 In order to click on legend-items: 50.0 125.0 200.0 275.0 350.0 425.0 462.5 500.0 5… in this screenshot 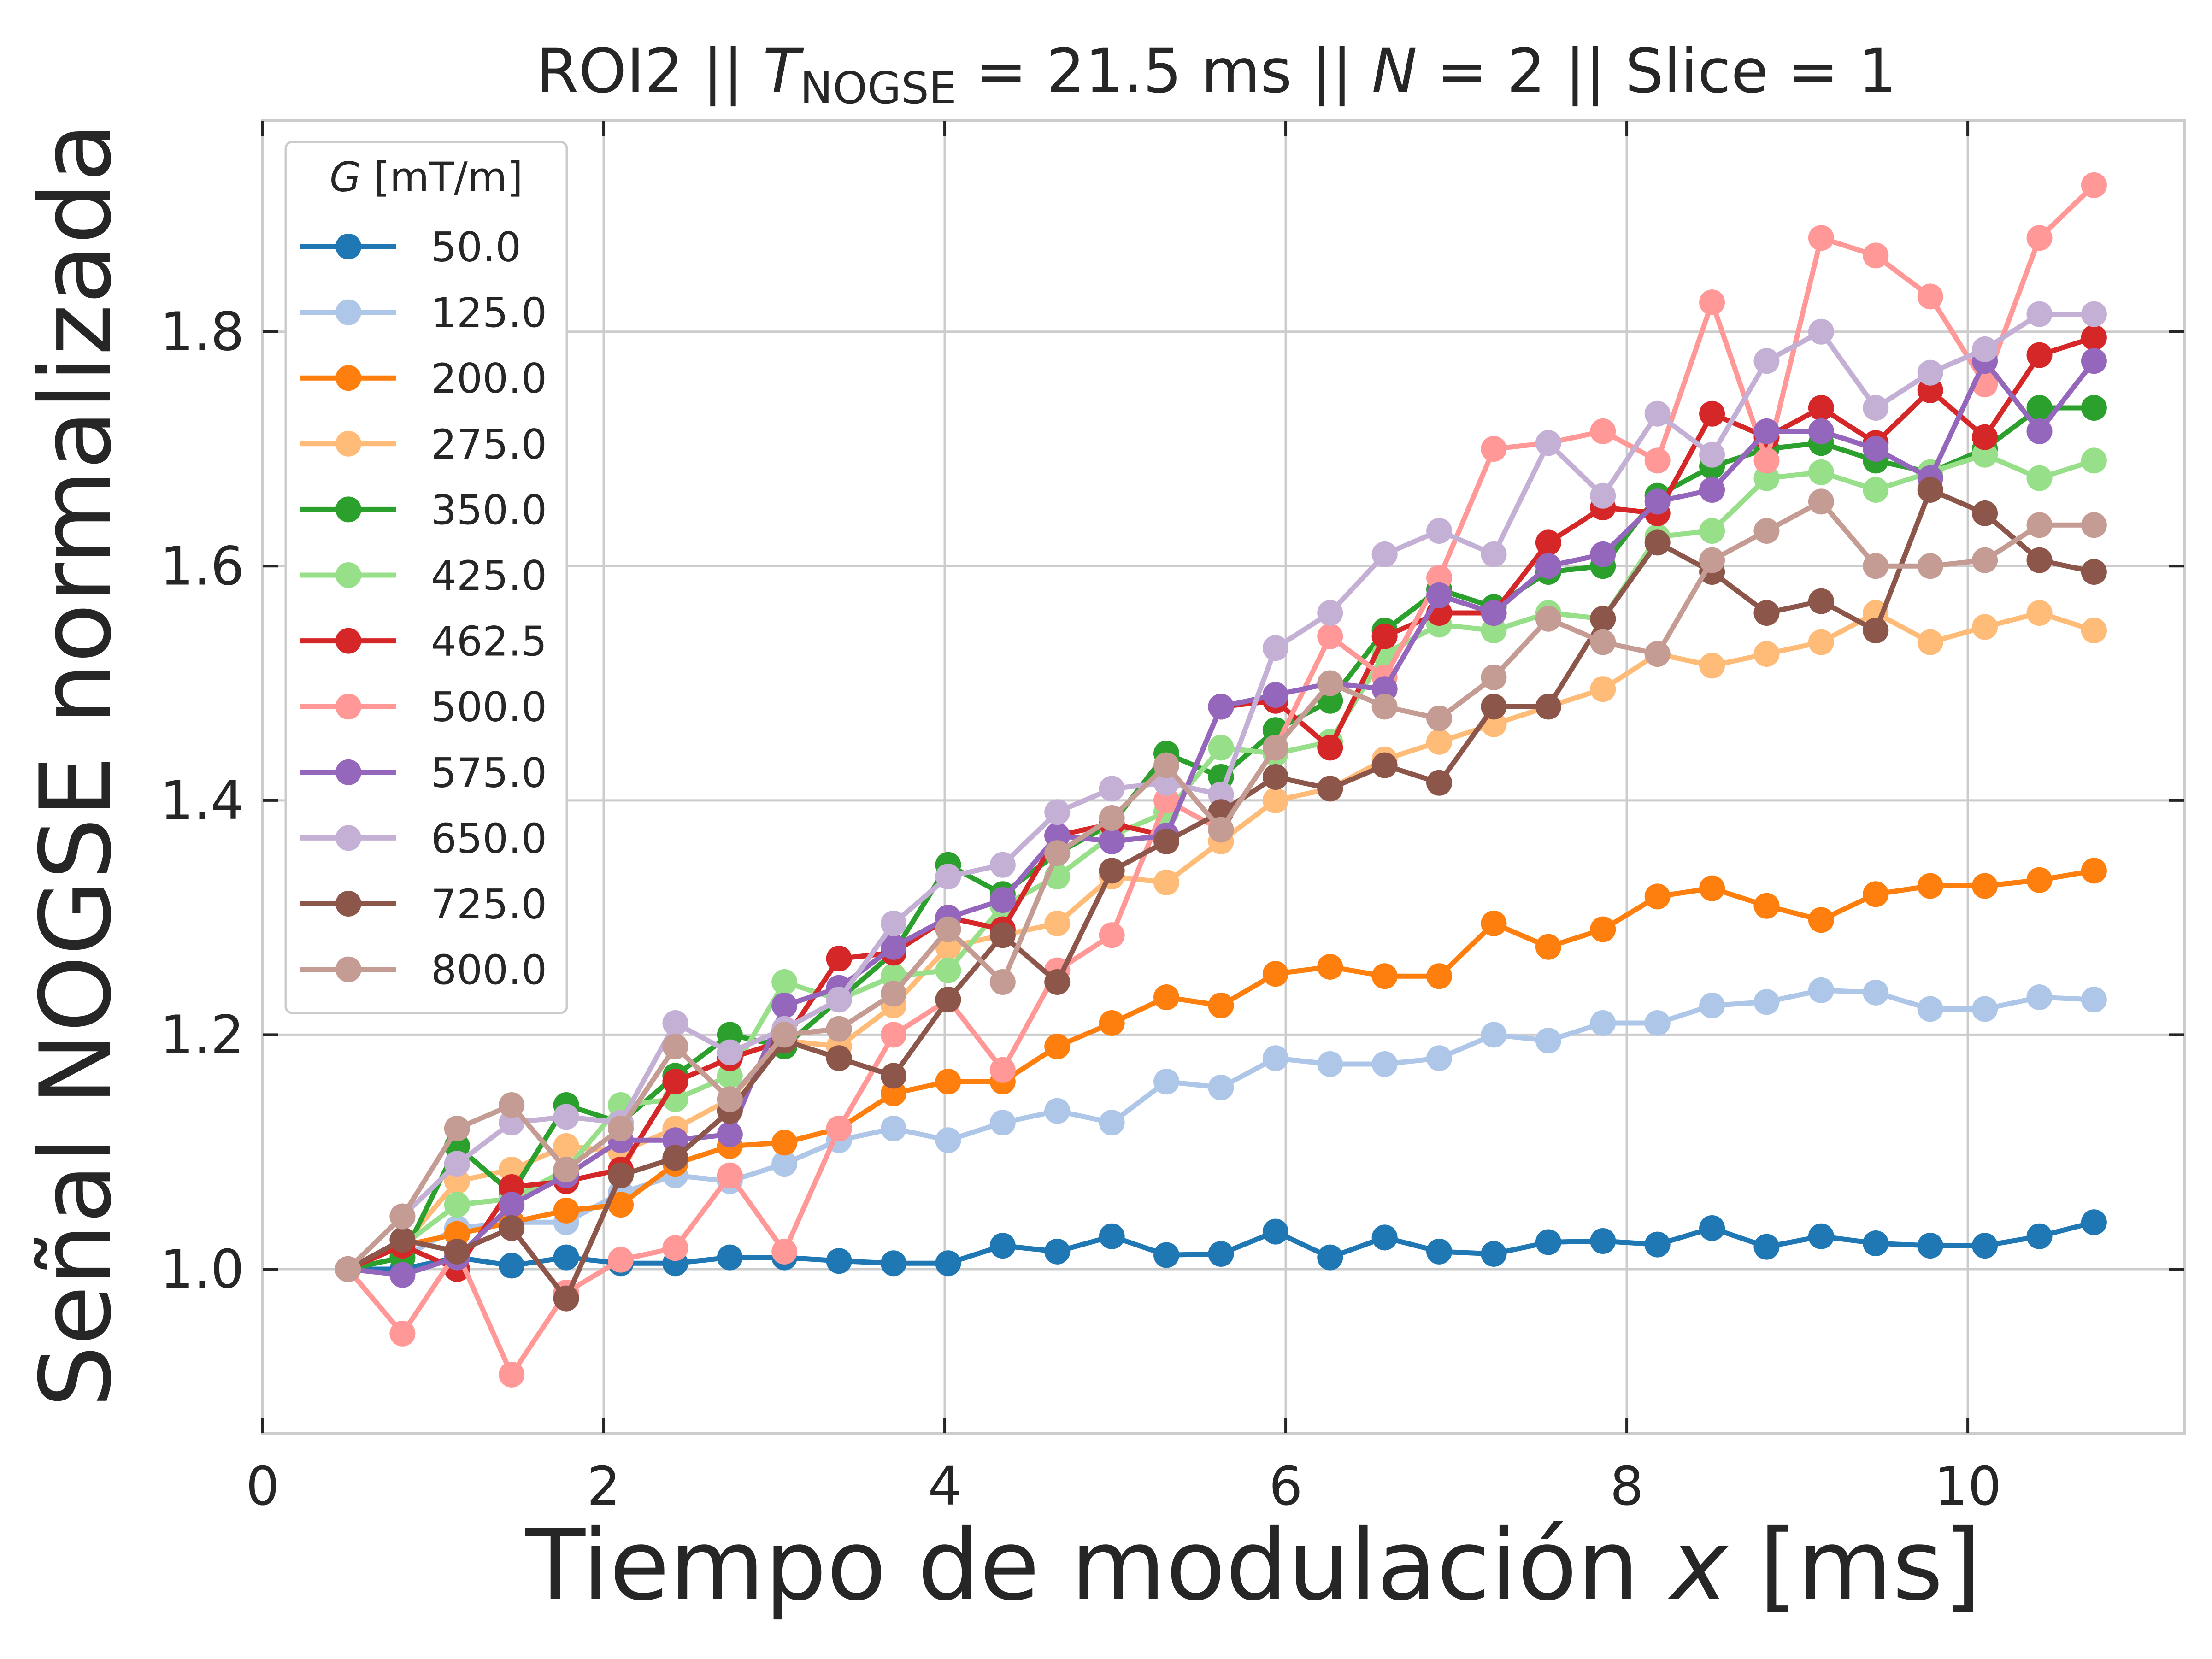, I will do `click(423, 609)`.